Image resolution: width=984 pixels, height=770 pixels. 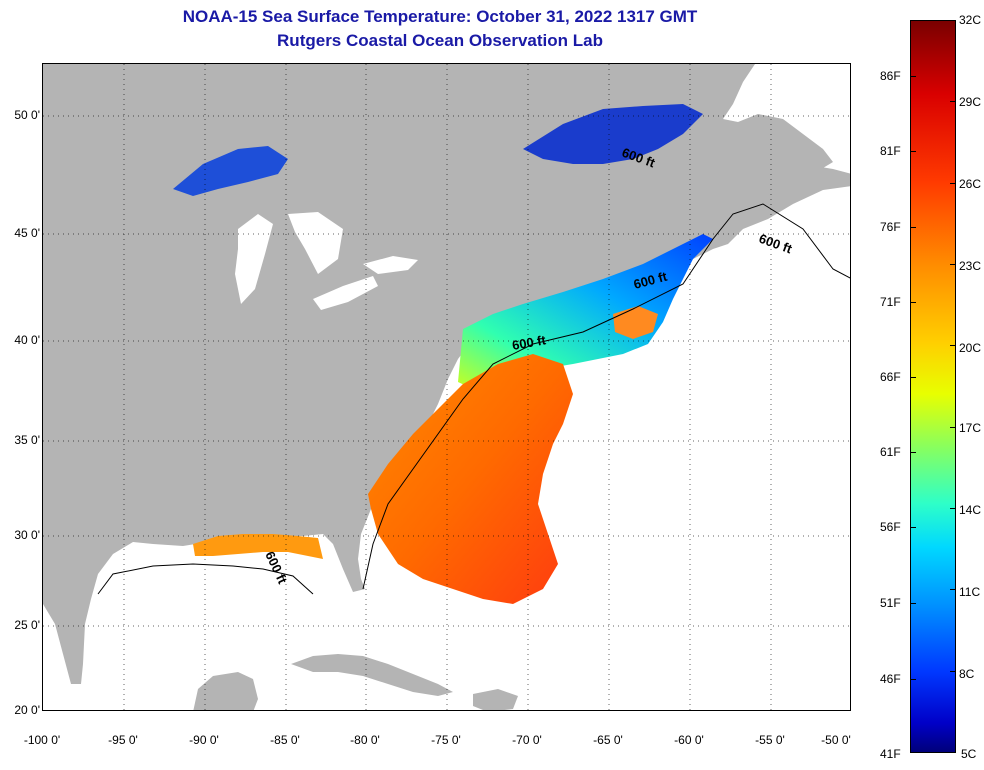 What do you see at coordinates (527, 740) in the screenshot?
I see `lon-label-70: -70 0'` at bounding box center [527, 740].